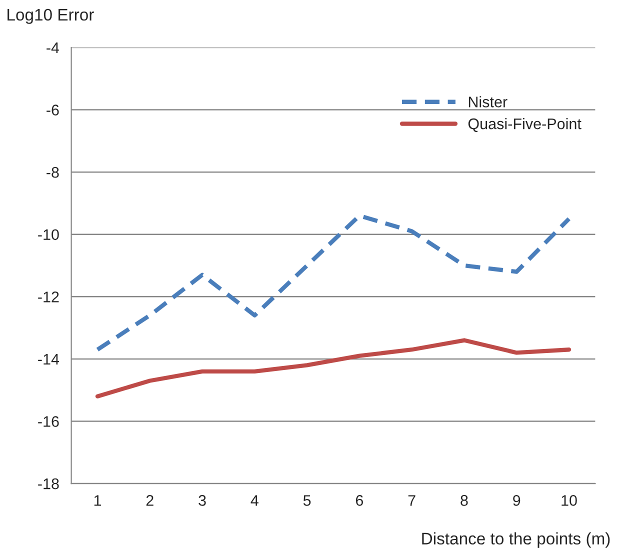  I want to click on y-axis-title: Log10 Error, so click(51, 16).